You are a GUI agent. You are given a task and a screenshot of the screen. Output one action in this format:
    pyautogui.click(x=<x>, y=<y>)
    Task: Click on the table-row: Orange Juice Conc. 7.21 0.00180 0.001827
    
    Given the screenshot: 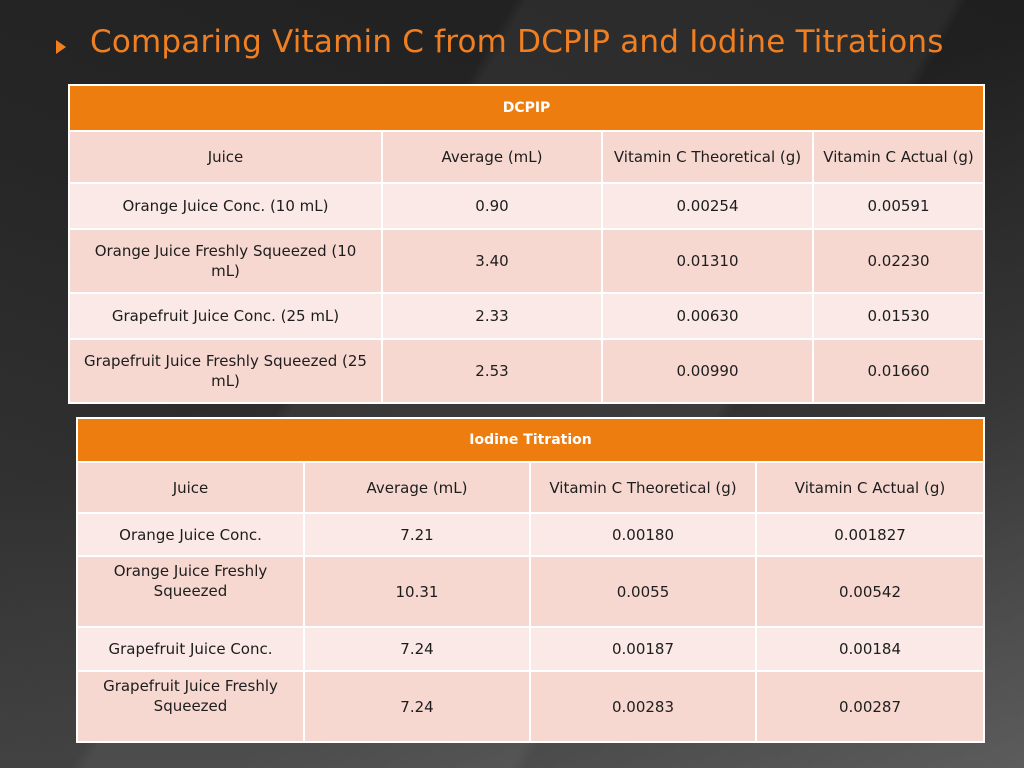 What is the action you would take?
    pyautogui.click(x=531, y=534)
    